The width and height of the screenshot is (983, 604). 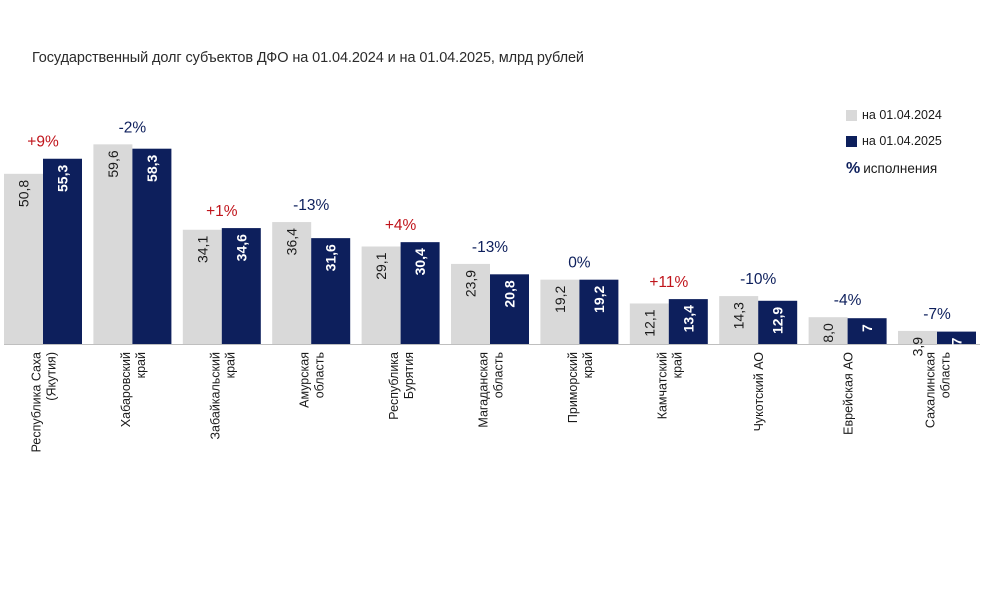 I want to click on value-label-2024: 14,3, so click(x=739, y=315).